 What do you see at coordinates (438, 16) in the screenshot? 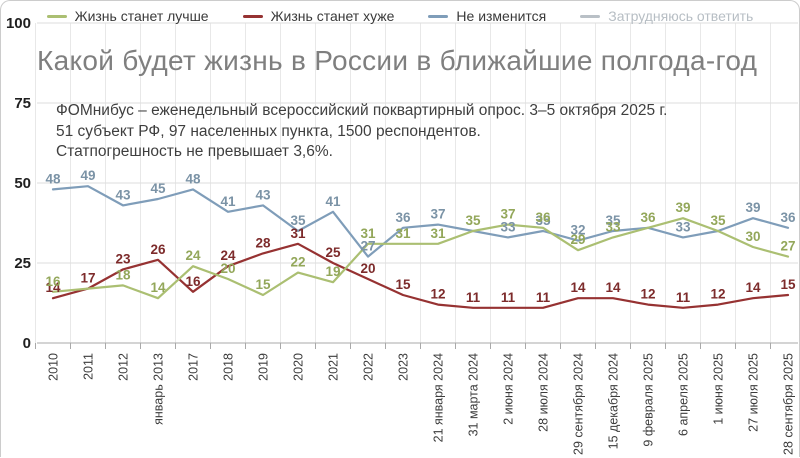
I see `legend-swatch-no-change` at bounding box center [438, 16].